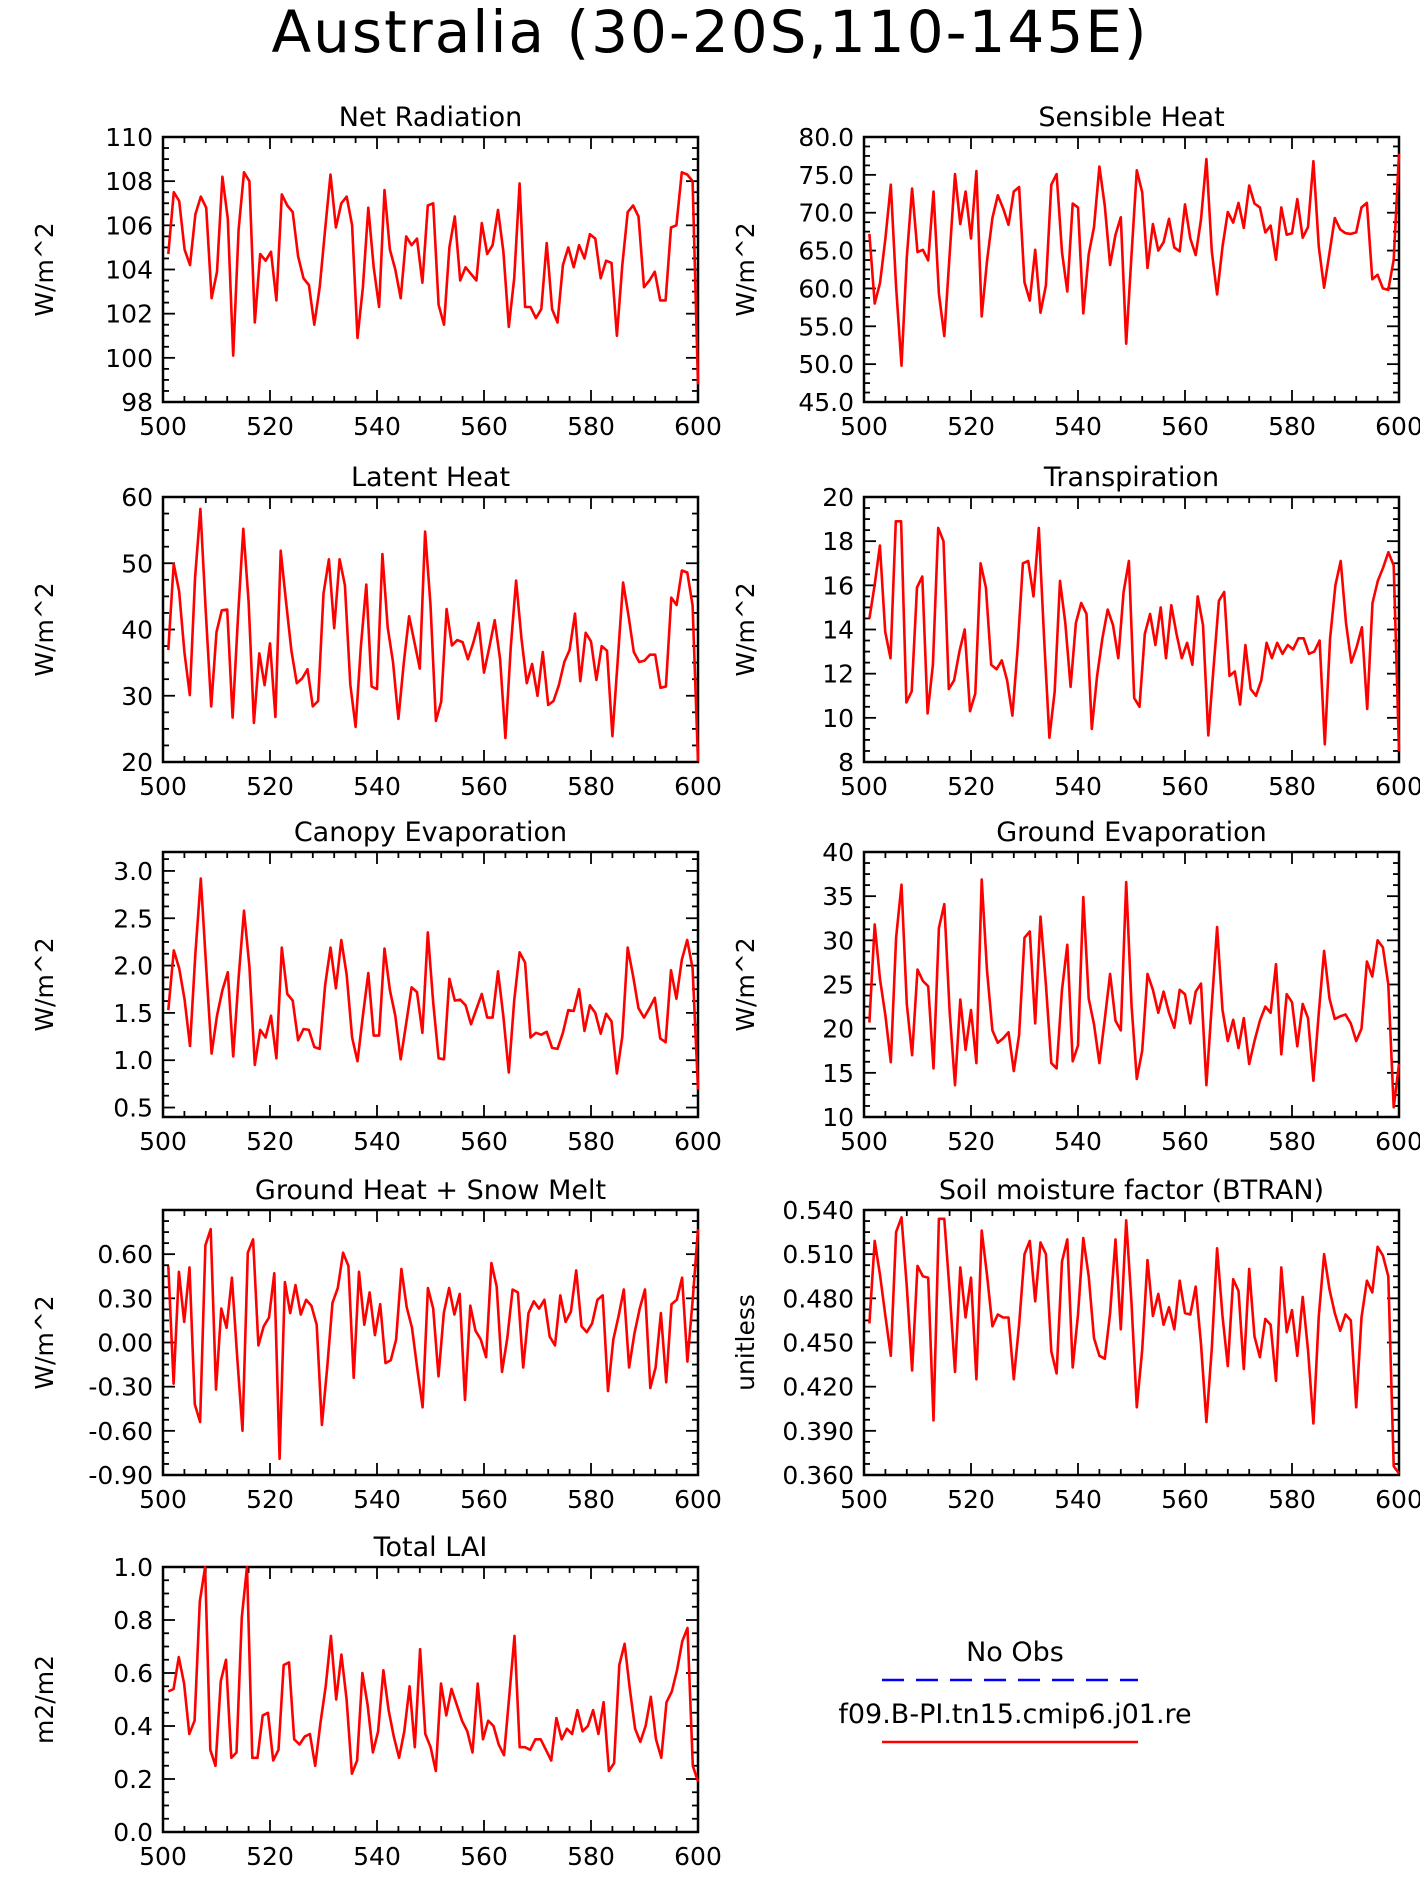 The width and height of the screenshot is (1420, 1893). What do you see at coordinates (133, 1779) in the screenshot?
I see `y-tick-label: 0.2` at bounding box center [133, 1779].